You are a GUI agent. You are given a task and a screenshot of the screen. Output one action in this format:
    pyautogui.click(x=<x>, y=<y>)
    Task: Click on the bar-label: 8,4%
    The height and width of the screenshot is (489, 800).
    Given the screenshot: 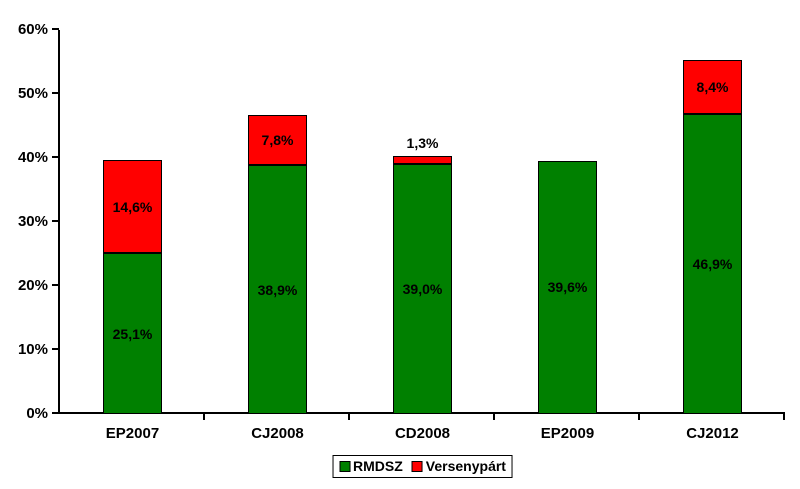 What is the action you would take?
    pyautogui.click(x=712, y=86)
    